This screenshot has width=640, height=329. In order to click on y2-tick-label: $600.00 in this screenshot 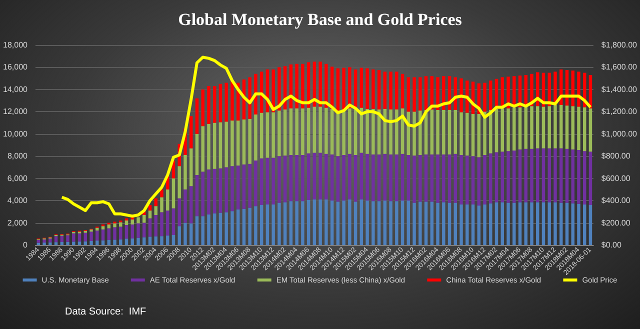, I will do `click(616, 178)`.